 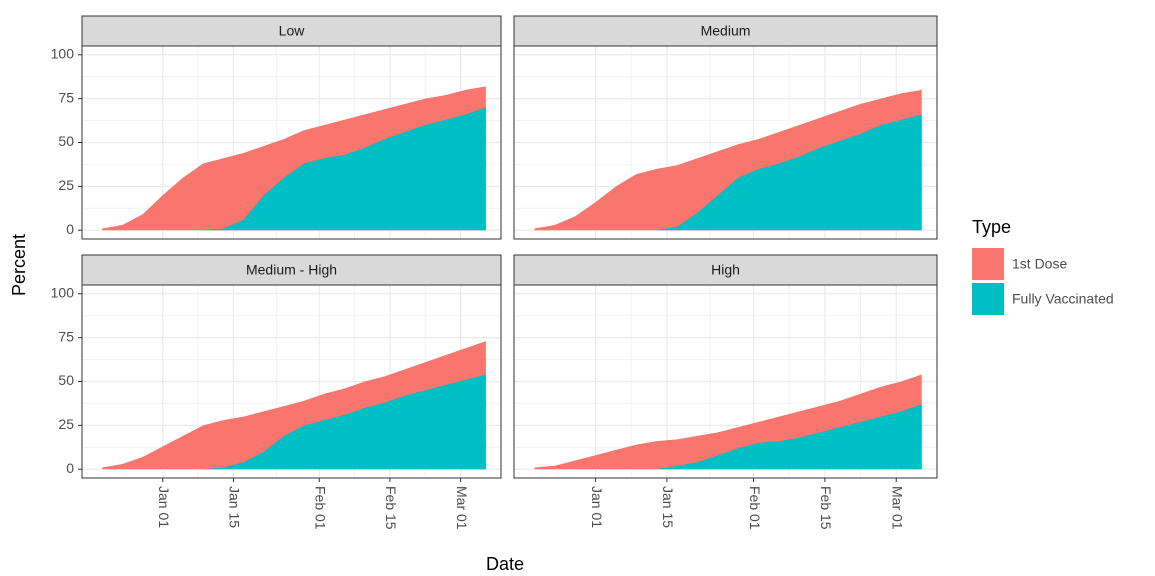 I want to click on y-axis-label: Percent, so click(x=19, y=265).